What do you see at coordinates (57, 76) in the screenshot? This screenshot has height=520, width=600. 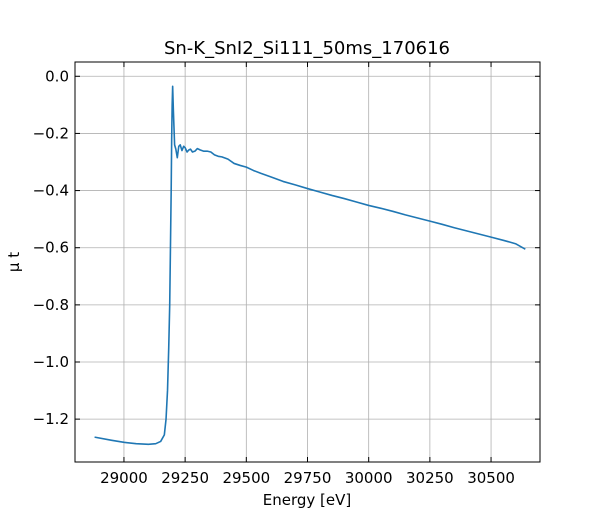 I see `y-tick-label: 0.0` at bounding box center [57, 76].